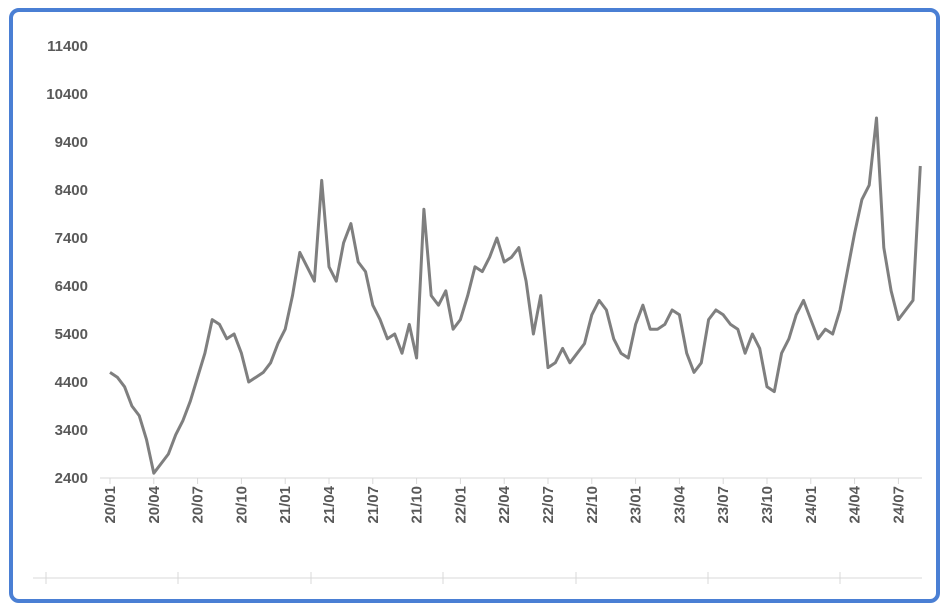  I want to click on x-tick-label: 24/04, so click(855, 504).